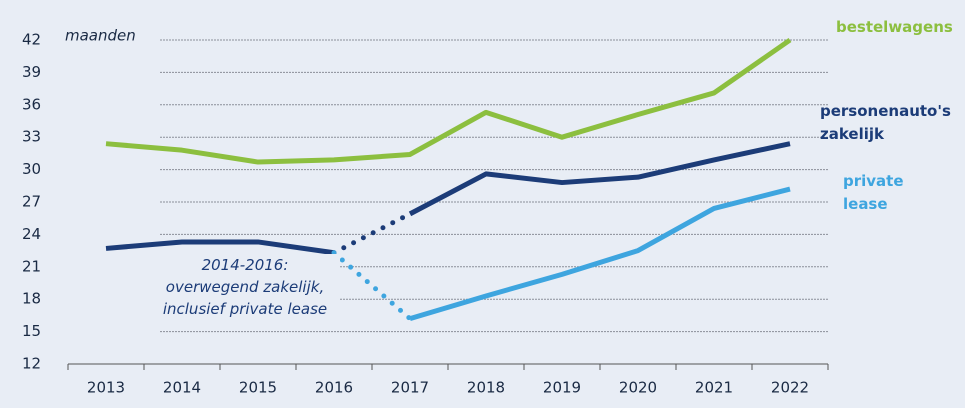 The height and width of the screenshot is (408, 965). What do you see at coordinates (790, 388) in the screenshot?
I see `x-tick-label: 2022` at bounding box center [790, 388].